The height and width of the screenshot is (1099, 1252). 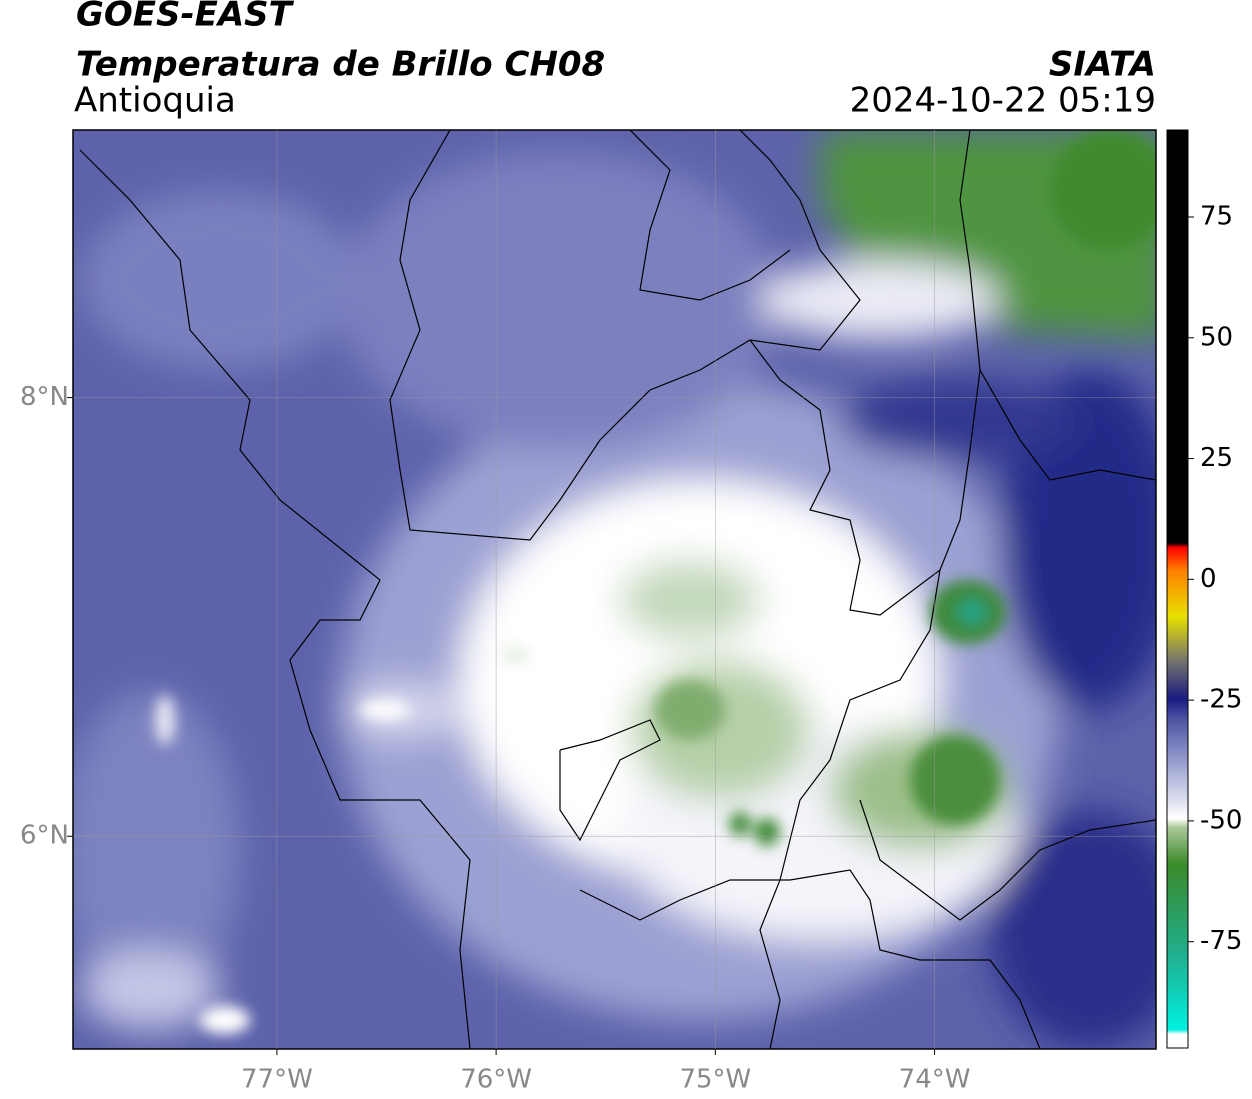 I want to click on org: SIATA, so click(x=1102, y=65).